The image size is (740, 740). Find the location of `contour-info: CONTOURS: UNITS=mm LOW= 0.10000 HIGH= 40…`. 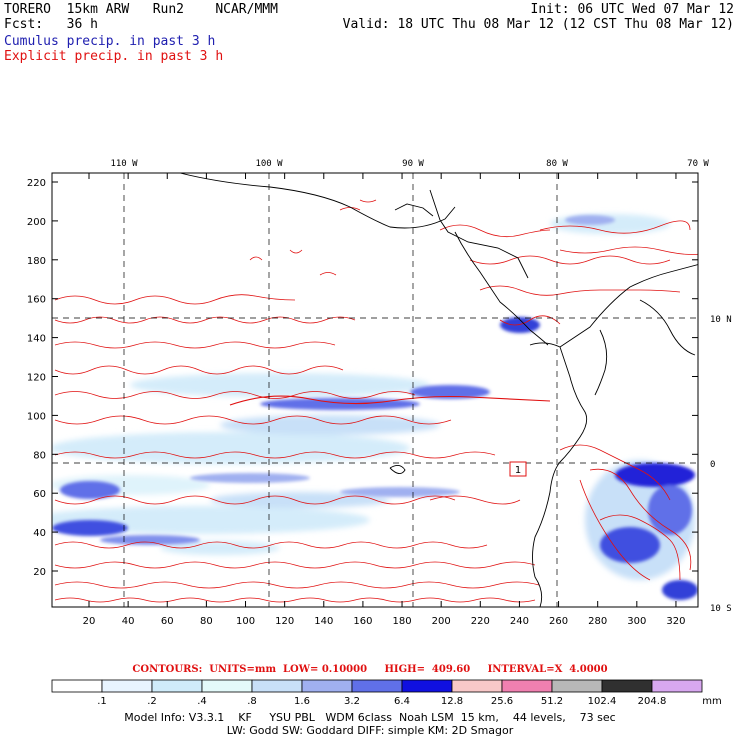

contour-info: CONTOURS: UNITS=mm LOW= 0.10000 HIGH= 40… is located at coordinates (370, 669).